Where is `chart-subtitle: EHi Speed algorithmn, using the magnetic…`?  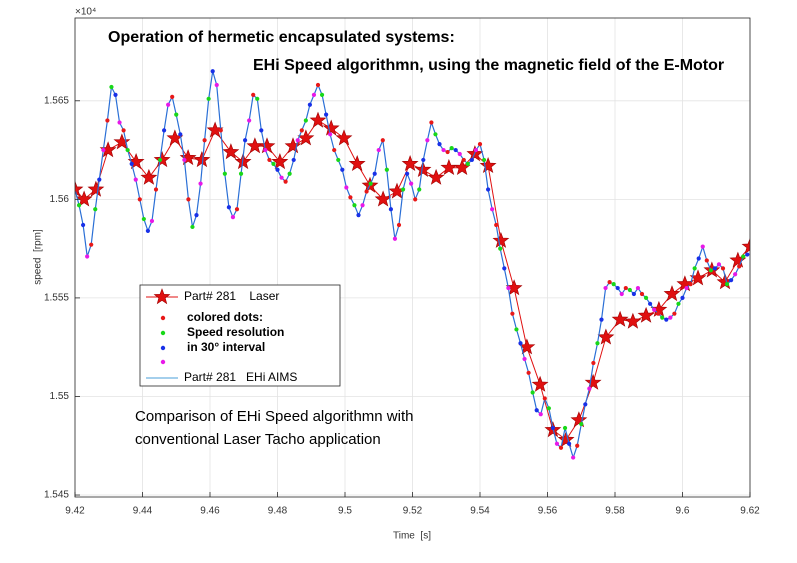
chart-subtitle: EHi Speed algorithmn, using the magnetic… is located at coordinates (488, 65).